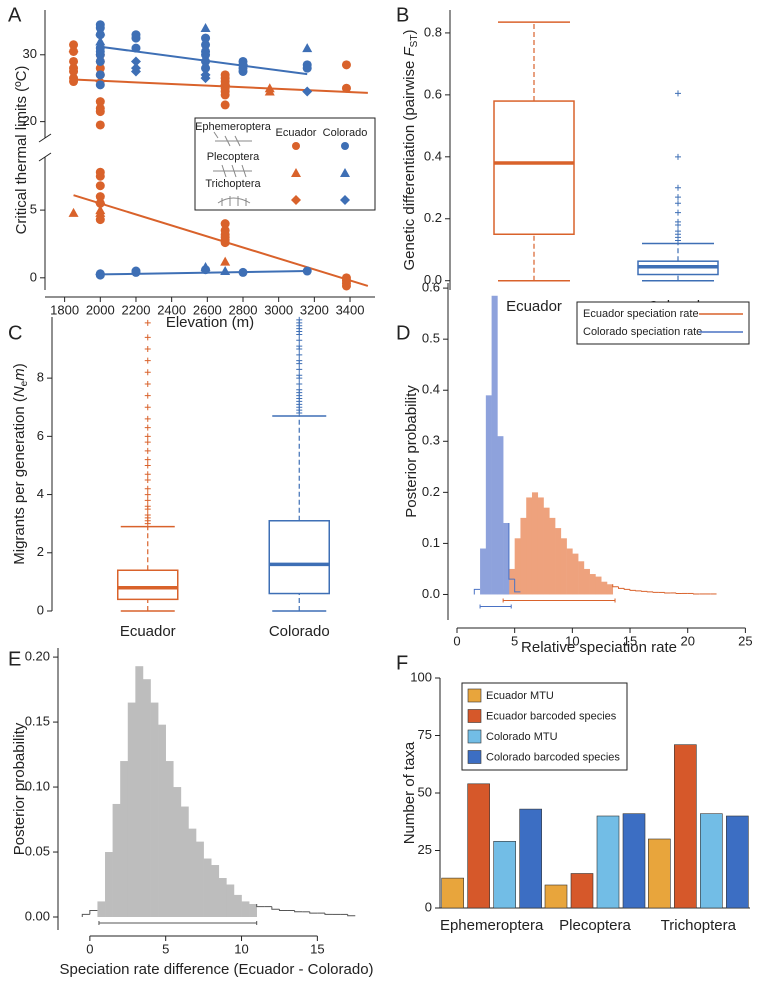 Image resolution: width=762 pixels, height=983 pixels. I want to click on panel-label: B, so click(402, 15).